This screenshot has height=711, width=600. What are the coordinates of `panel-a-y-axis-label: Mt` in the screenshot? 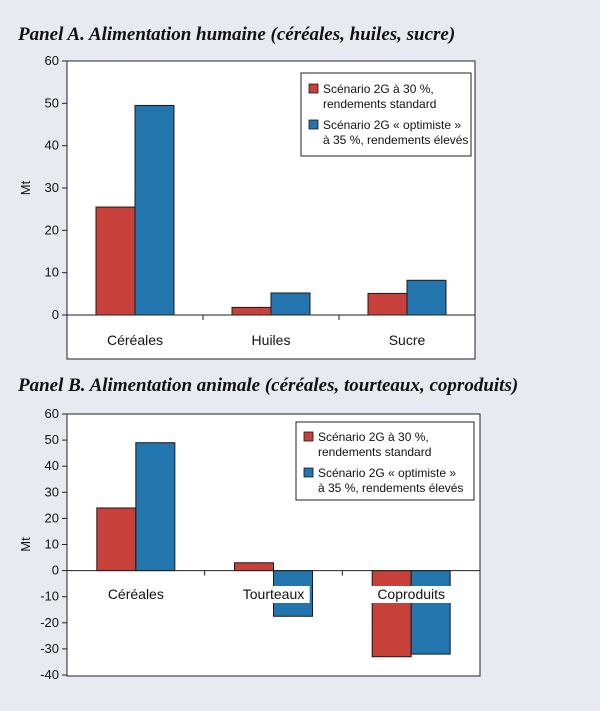 It's located at (25, 187).